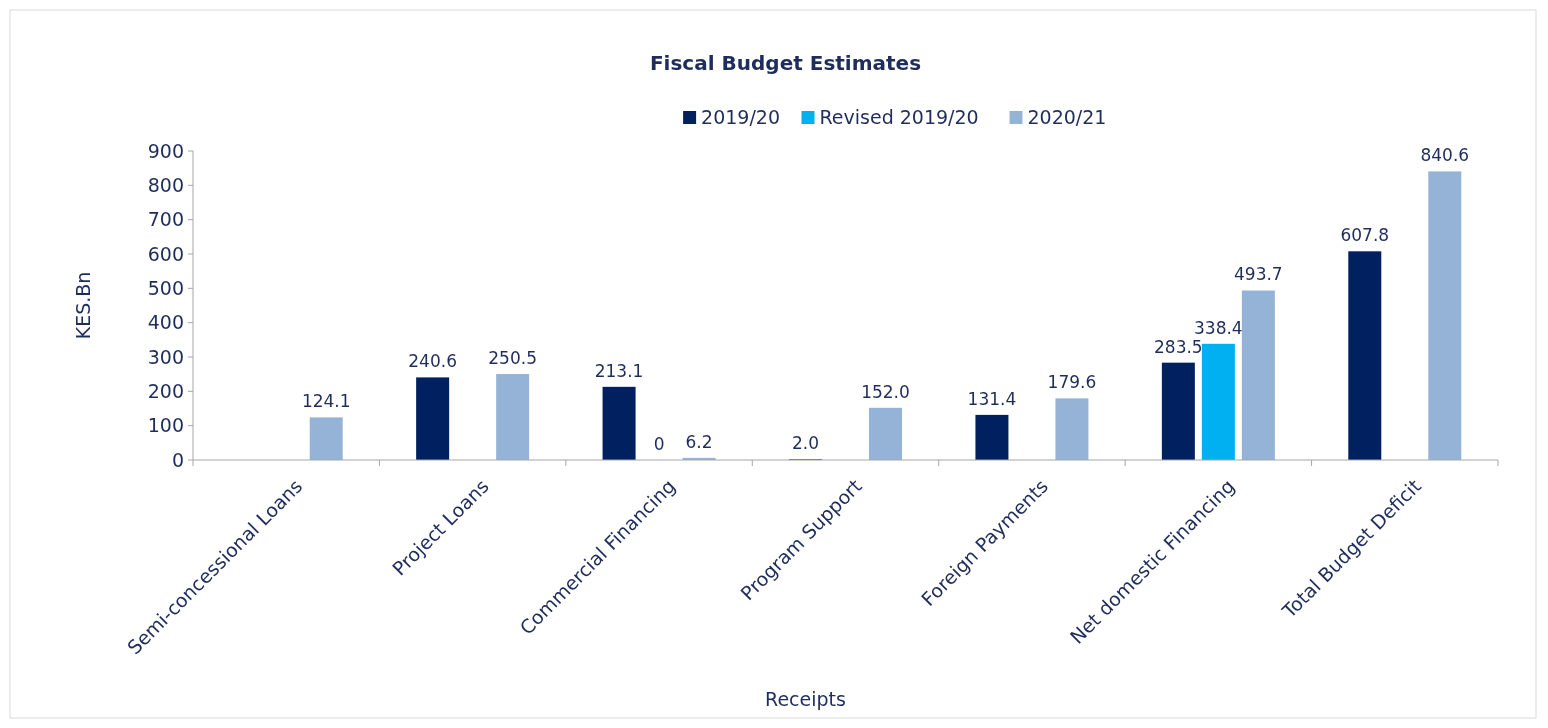 The width and height of the screenshot is (1548, 728). What do you see at coordinates (1445, 155) in the screenshot?
I see `data-label: 840.6` at bounding box center [1445, 155].